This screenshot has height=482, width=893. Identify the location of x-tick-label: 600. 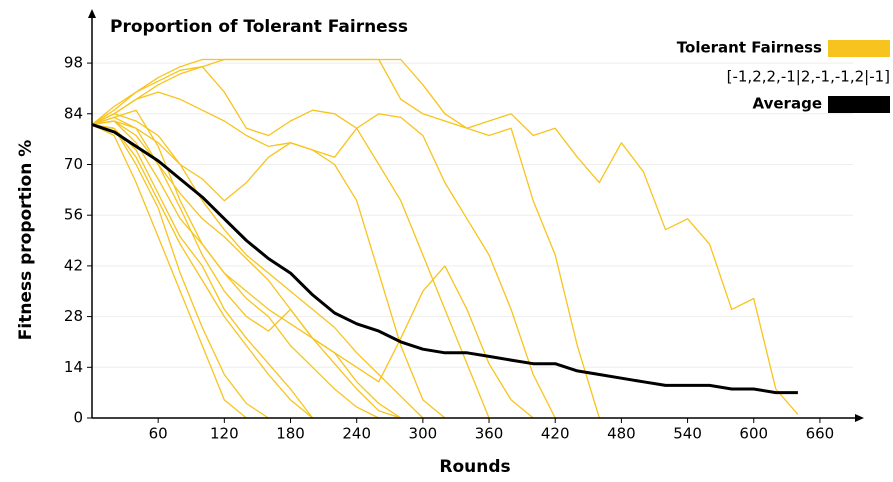
(753, 434).